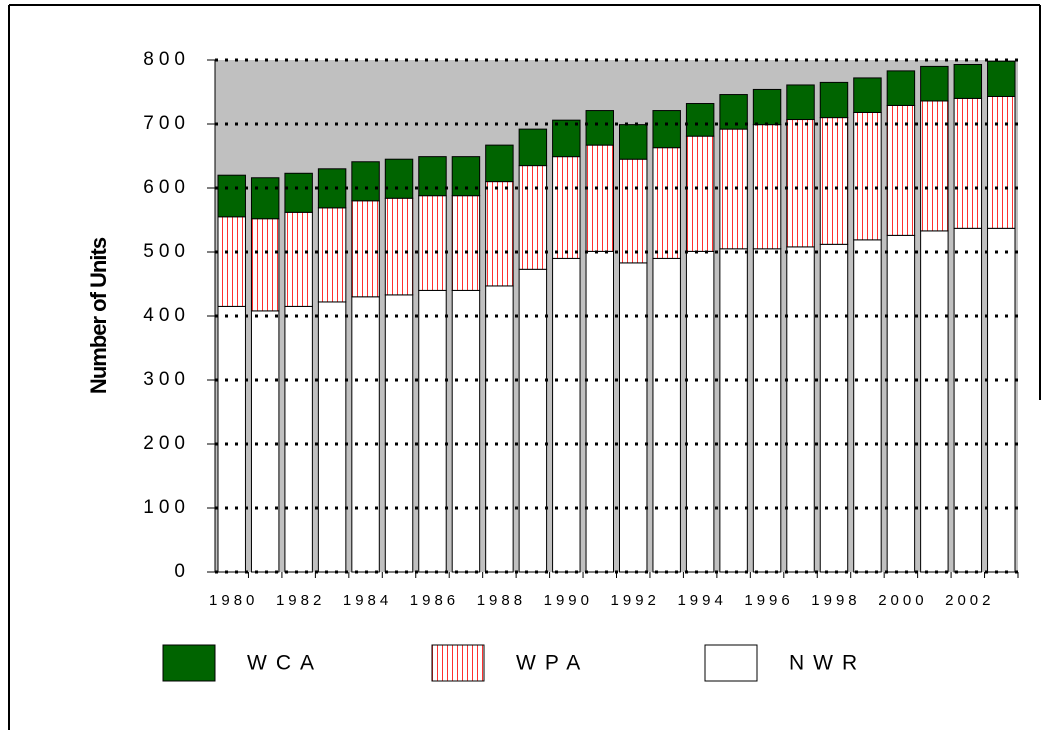 This screenshot has height=735, width=1051. What do you see at coordinates (827, 663) in the screenshot?
I see `legend-label: NWR` at bounding box center [827, 663].